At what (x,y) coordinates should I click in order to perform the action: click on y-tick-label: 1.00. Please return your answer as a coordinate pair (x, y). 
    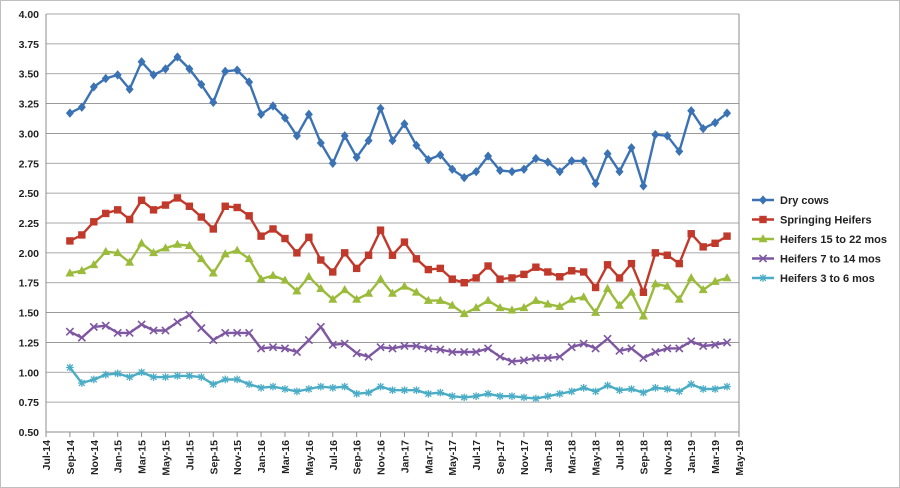
    Looking at the image, I should click on (29, 373).